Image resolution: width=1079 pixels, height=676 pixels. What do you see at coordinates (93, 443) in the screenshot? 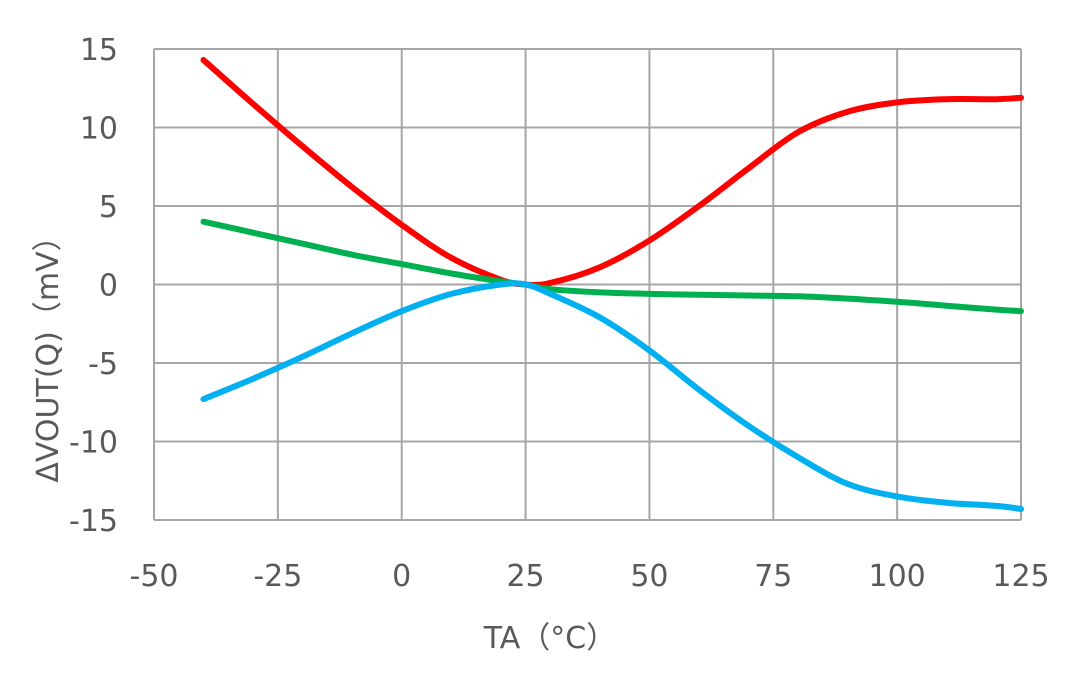
I see `y-tick-label: -10` at bounding box center [93, 443].